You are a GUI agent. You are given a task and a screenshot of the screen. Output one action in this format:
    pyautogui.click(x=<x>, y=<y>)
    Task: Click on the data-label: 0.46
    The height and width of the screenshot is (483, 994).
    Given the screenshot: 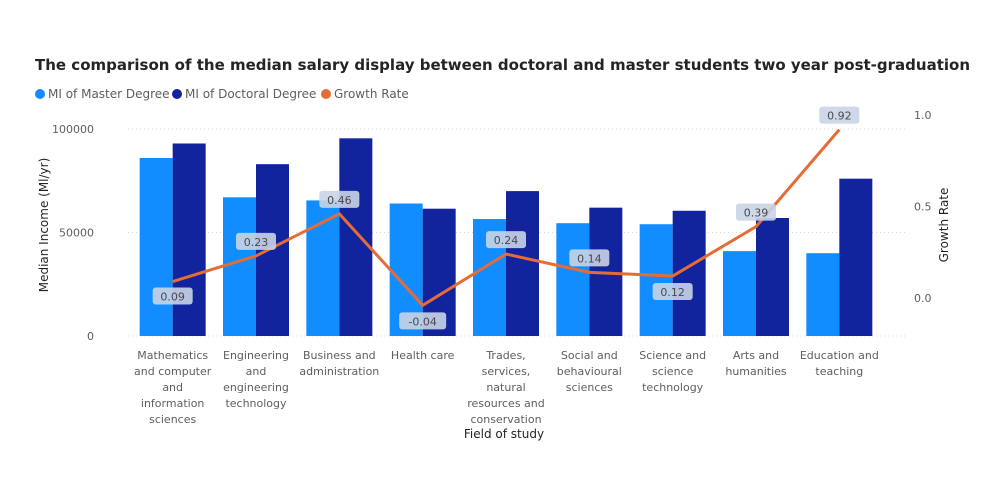 What is the action you would take?
    pyautogui.click(x=339, y=200)
    